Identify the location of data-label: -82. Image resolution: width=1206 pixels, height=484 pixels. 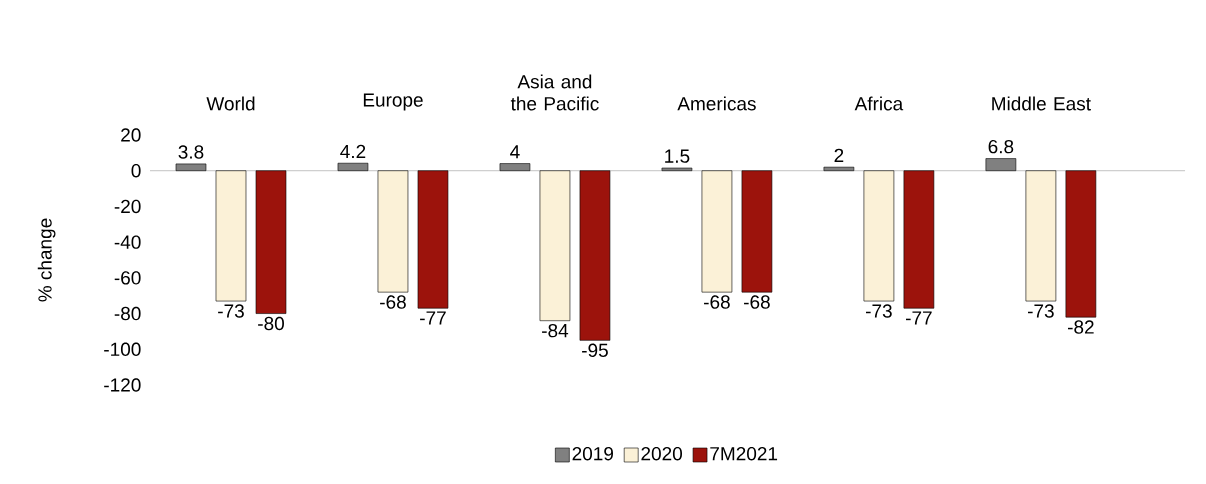
(1080, 327).